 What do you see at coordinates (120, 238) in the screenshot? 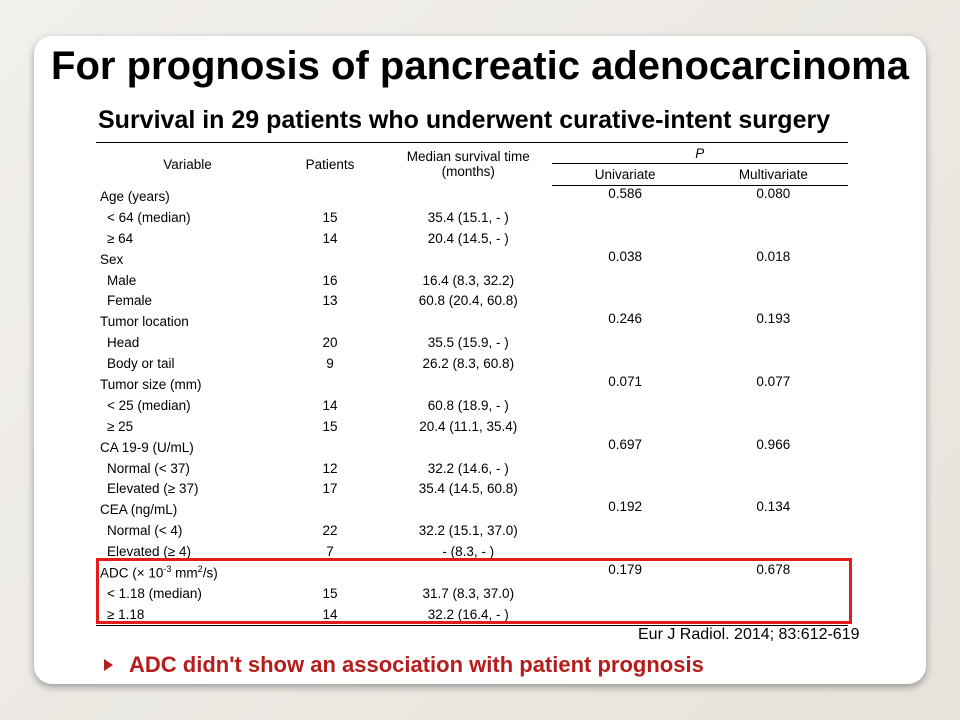
I see `cell-variable: ≥ 64` at bounding box center [120, 238].